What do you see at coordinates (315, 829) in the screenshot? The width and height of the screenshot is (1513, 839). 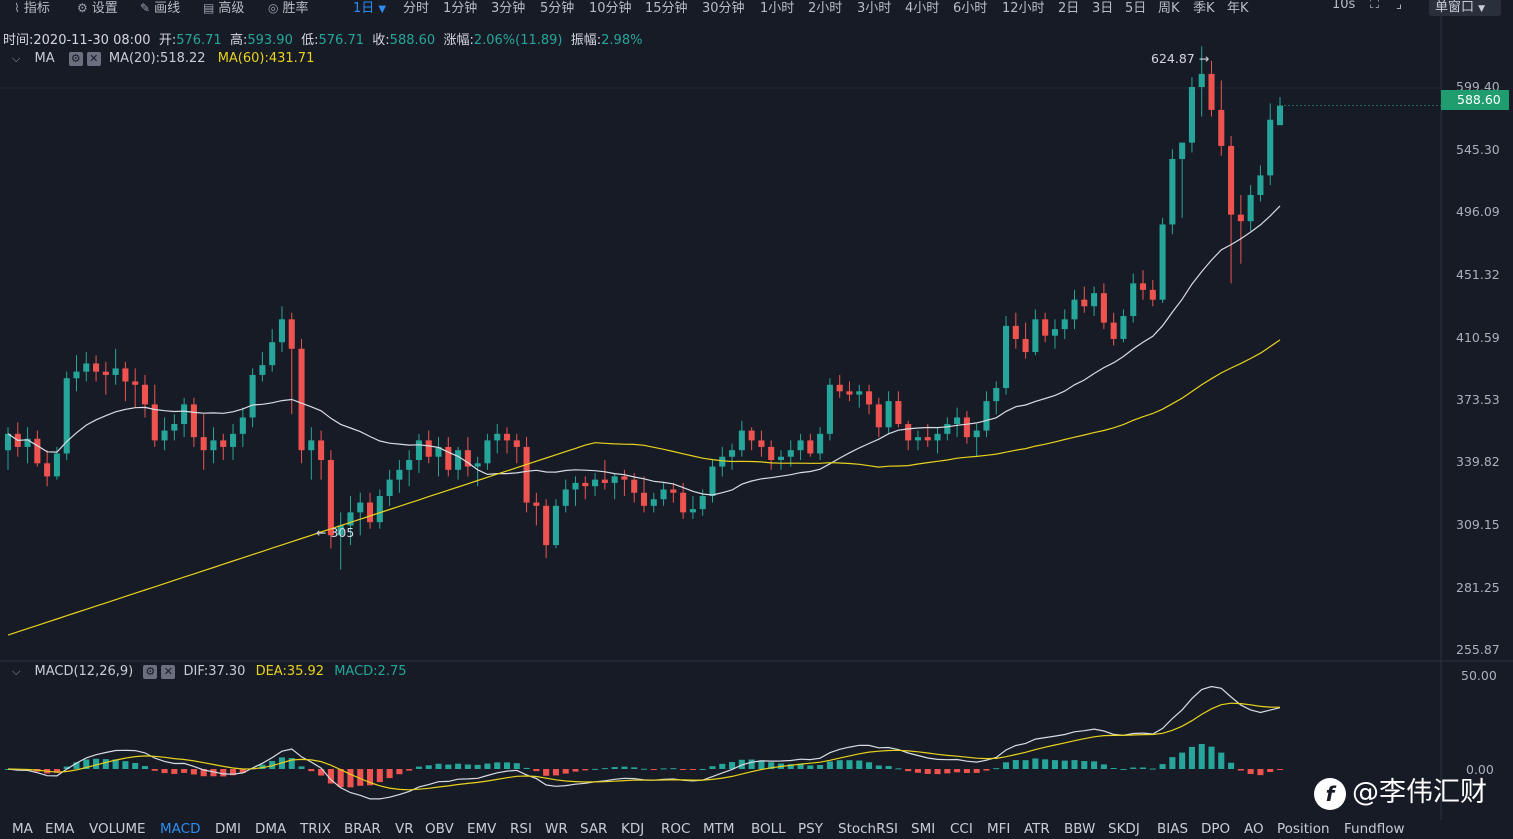 I see `indicator-tab-trix: TRIX` at bounding box center [315, 829].